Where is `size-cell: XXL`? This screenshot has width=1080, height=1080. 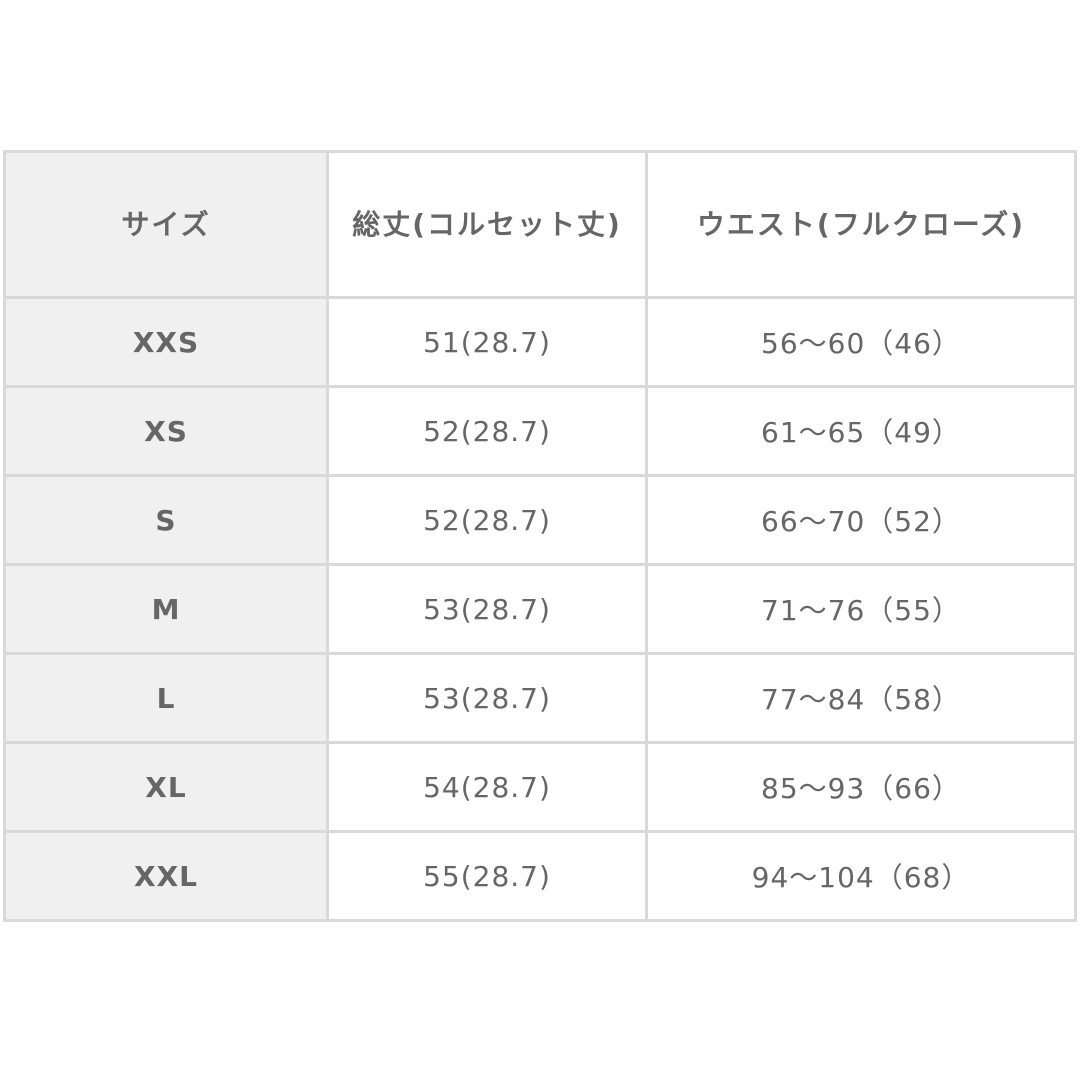 size-cell: XXL is located at coordinates (166, 876).